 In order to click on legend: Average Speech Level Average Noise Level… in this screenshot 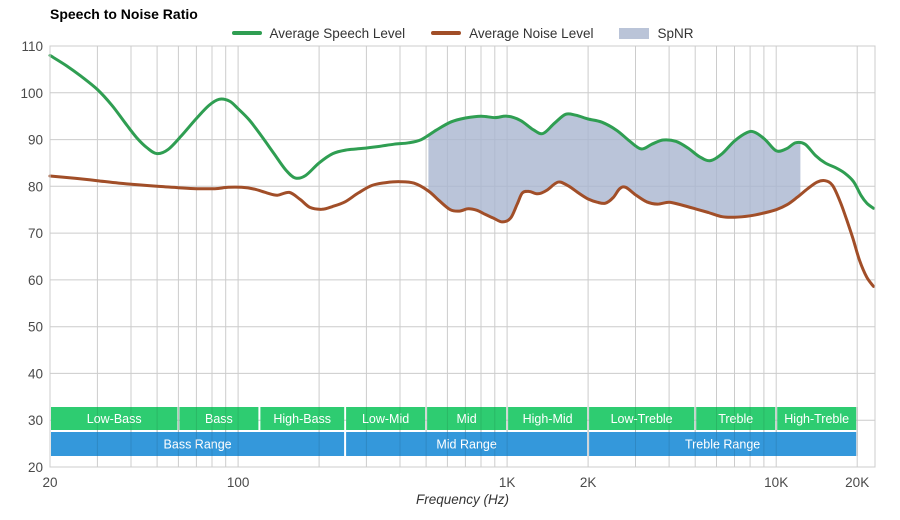, I will do `click(462, 33)`.